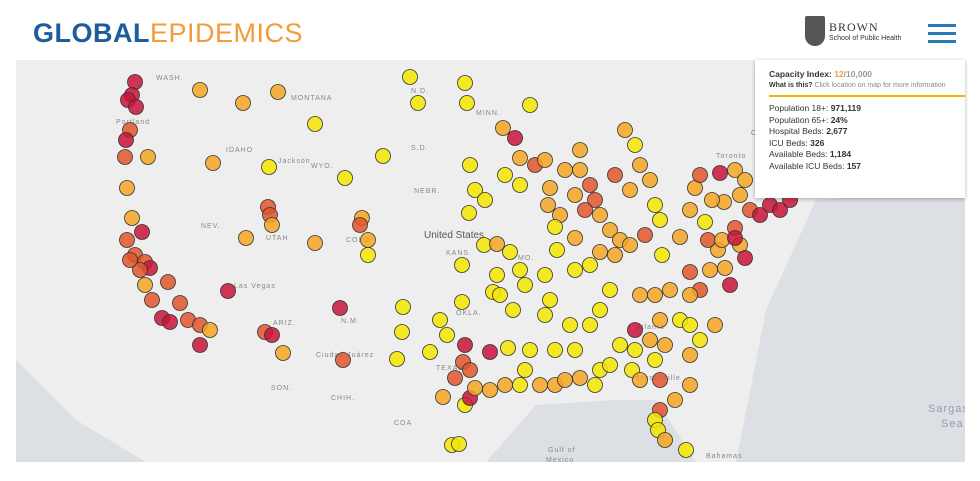 The width and height of the screenshot is (980, 481). What do you see at coordinates (853, 31) in the screenshot?
I see `brown-logo: BROWN School of Public Health` at bounding box center [853, 31].